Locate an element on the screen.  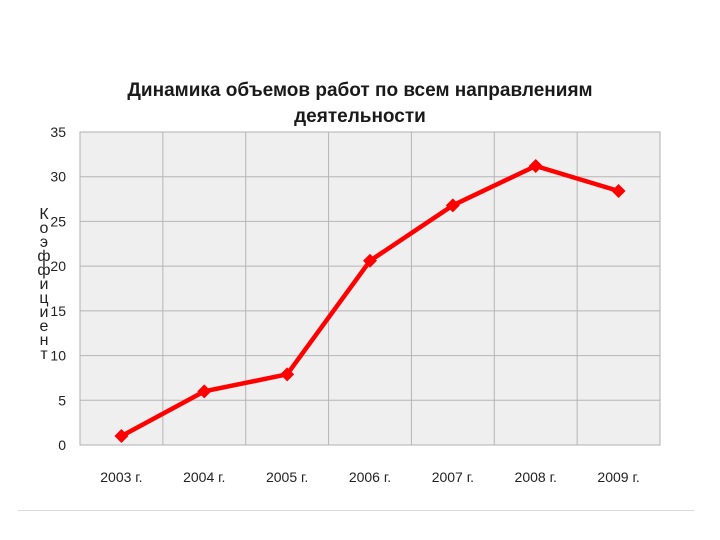
y-tick-label: 20 is located at coordinates (58, 266).